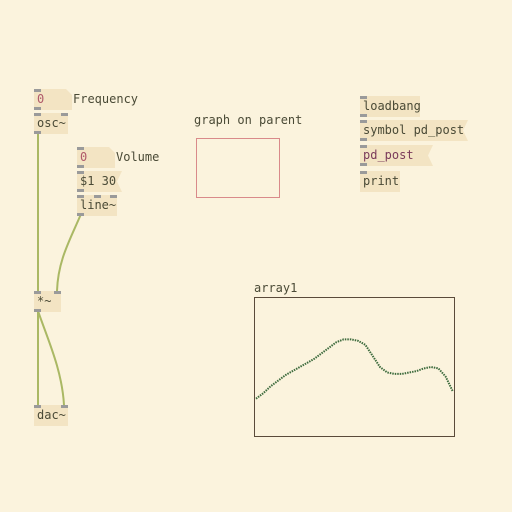 Image resolution: width=512 pixels, height=512 pixels. What do you see at coordinates (84, 157) in the screenshot?
I see `volume-value: 0` at bounding box center [84, 157].